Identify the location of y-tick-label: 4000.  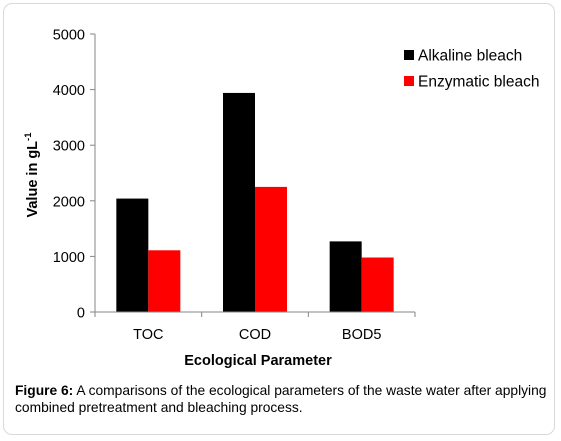
(69, 91).